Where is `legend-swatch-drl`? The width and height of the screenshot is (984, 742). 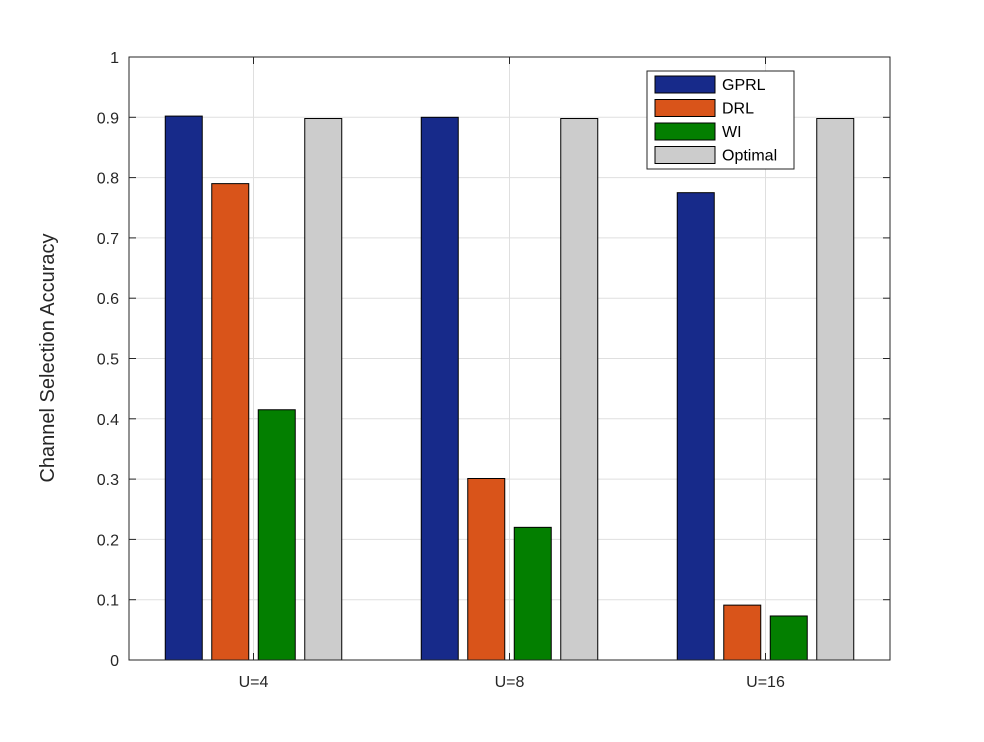
legend-swatch-drl is located at coordinates (685, 108).